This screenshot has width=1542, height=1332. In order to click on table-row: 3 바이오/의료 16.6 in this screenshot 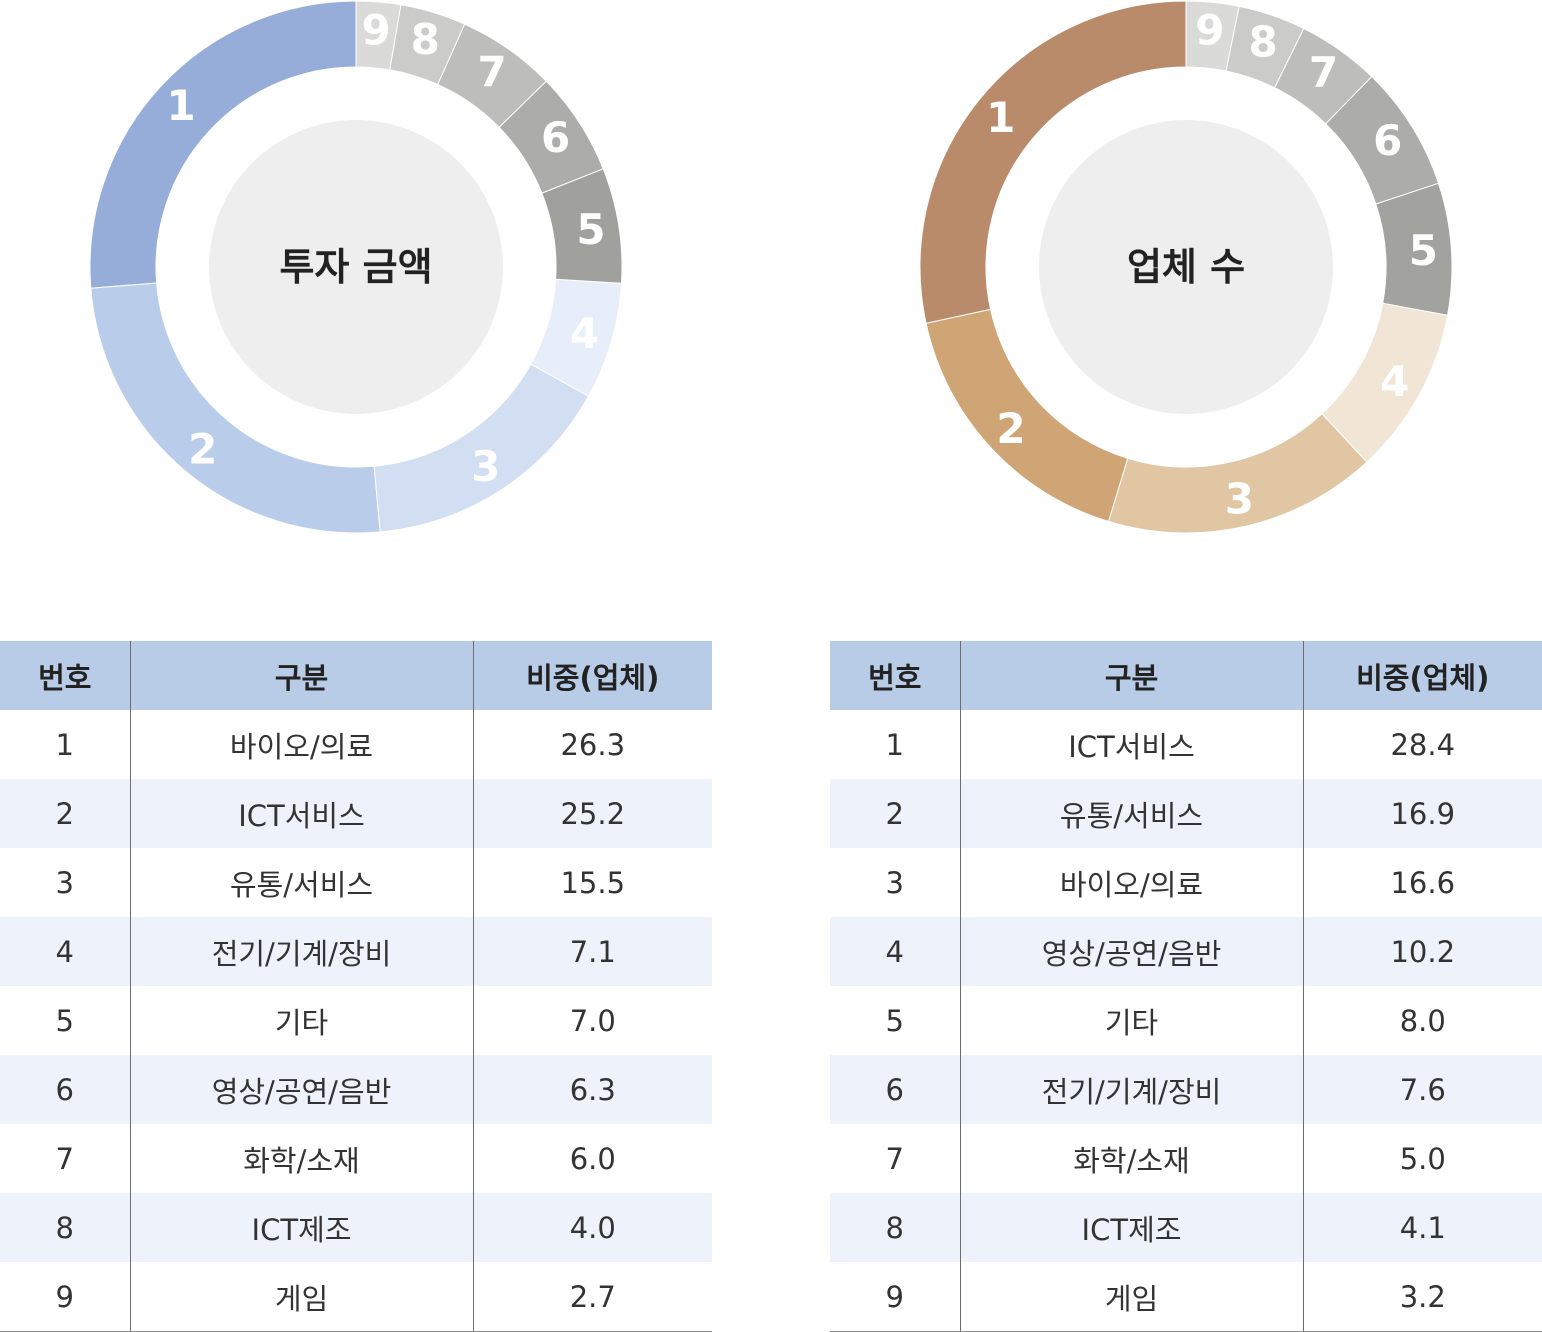, I will do `click(1186, 882)`.